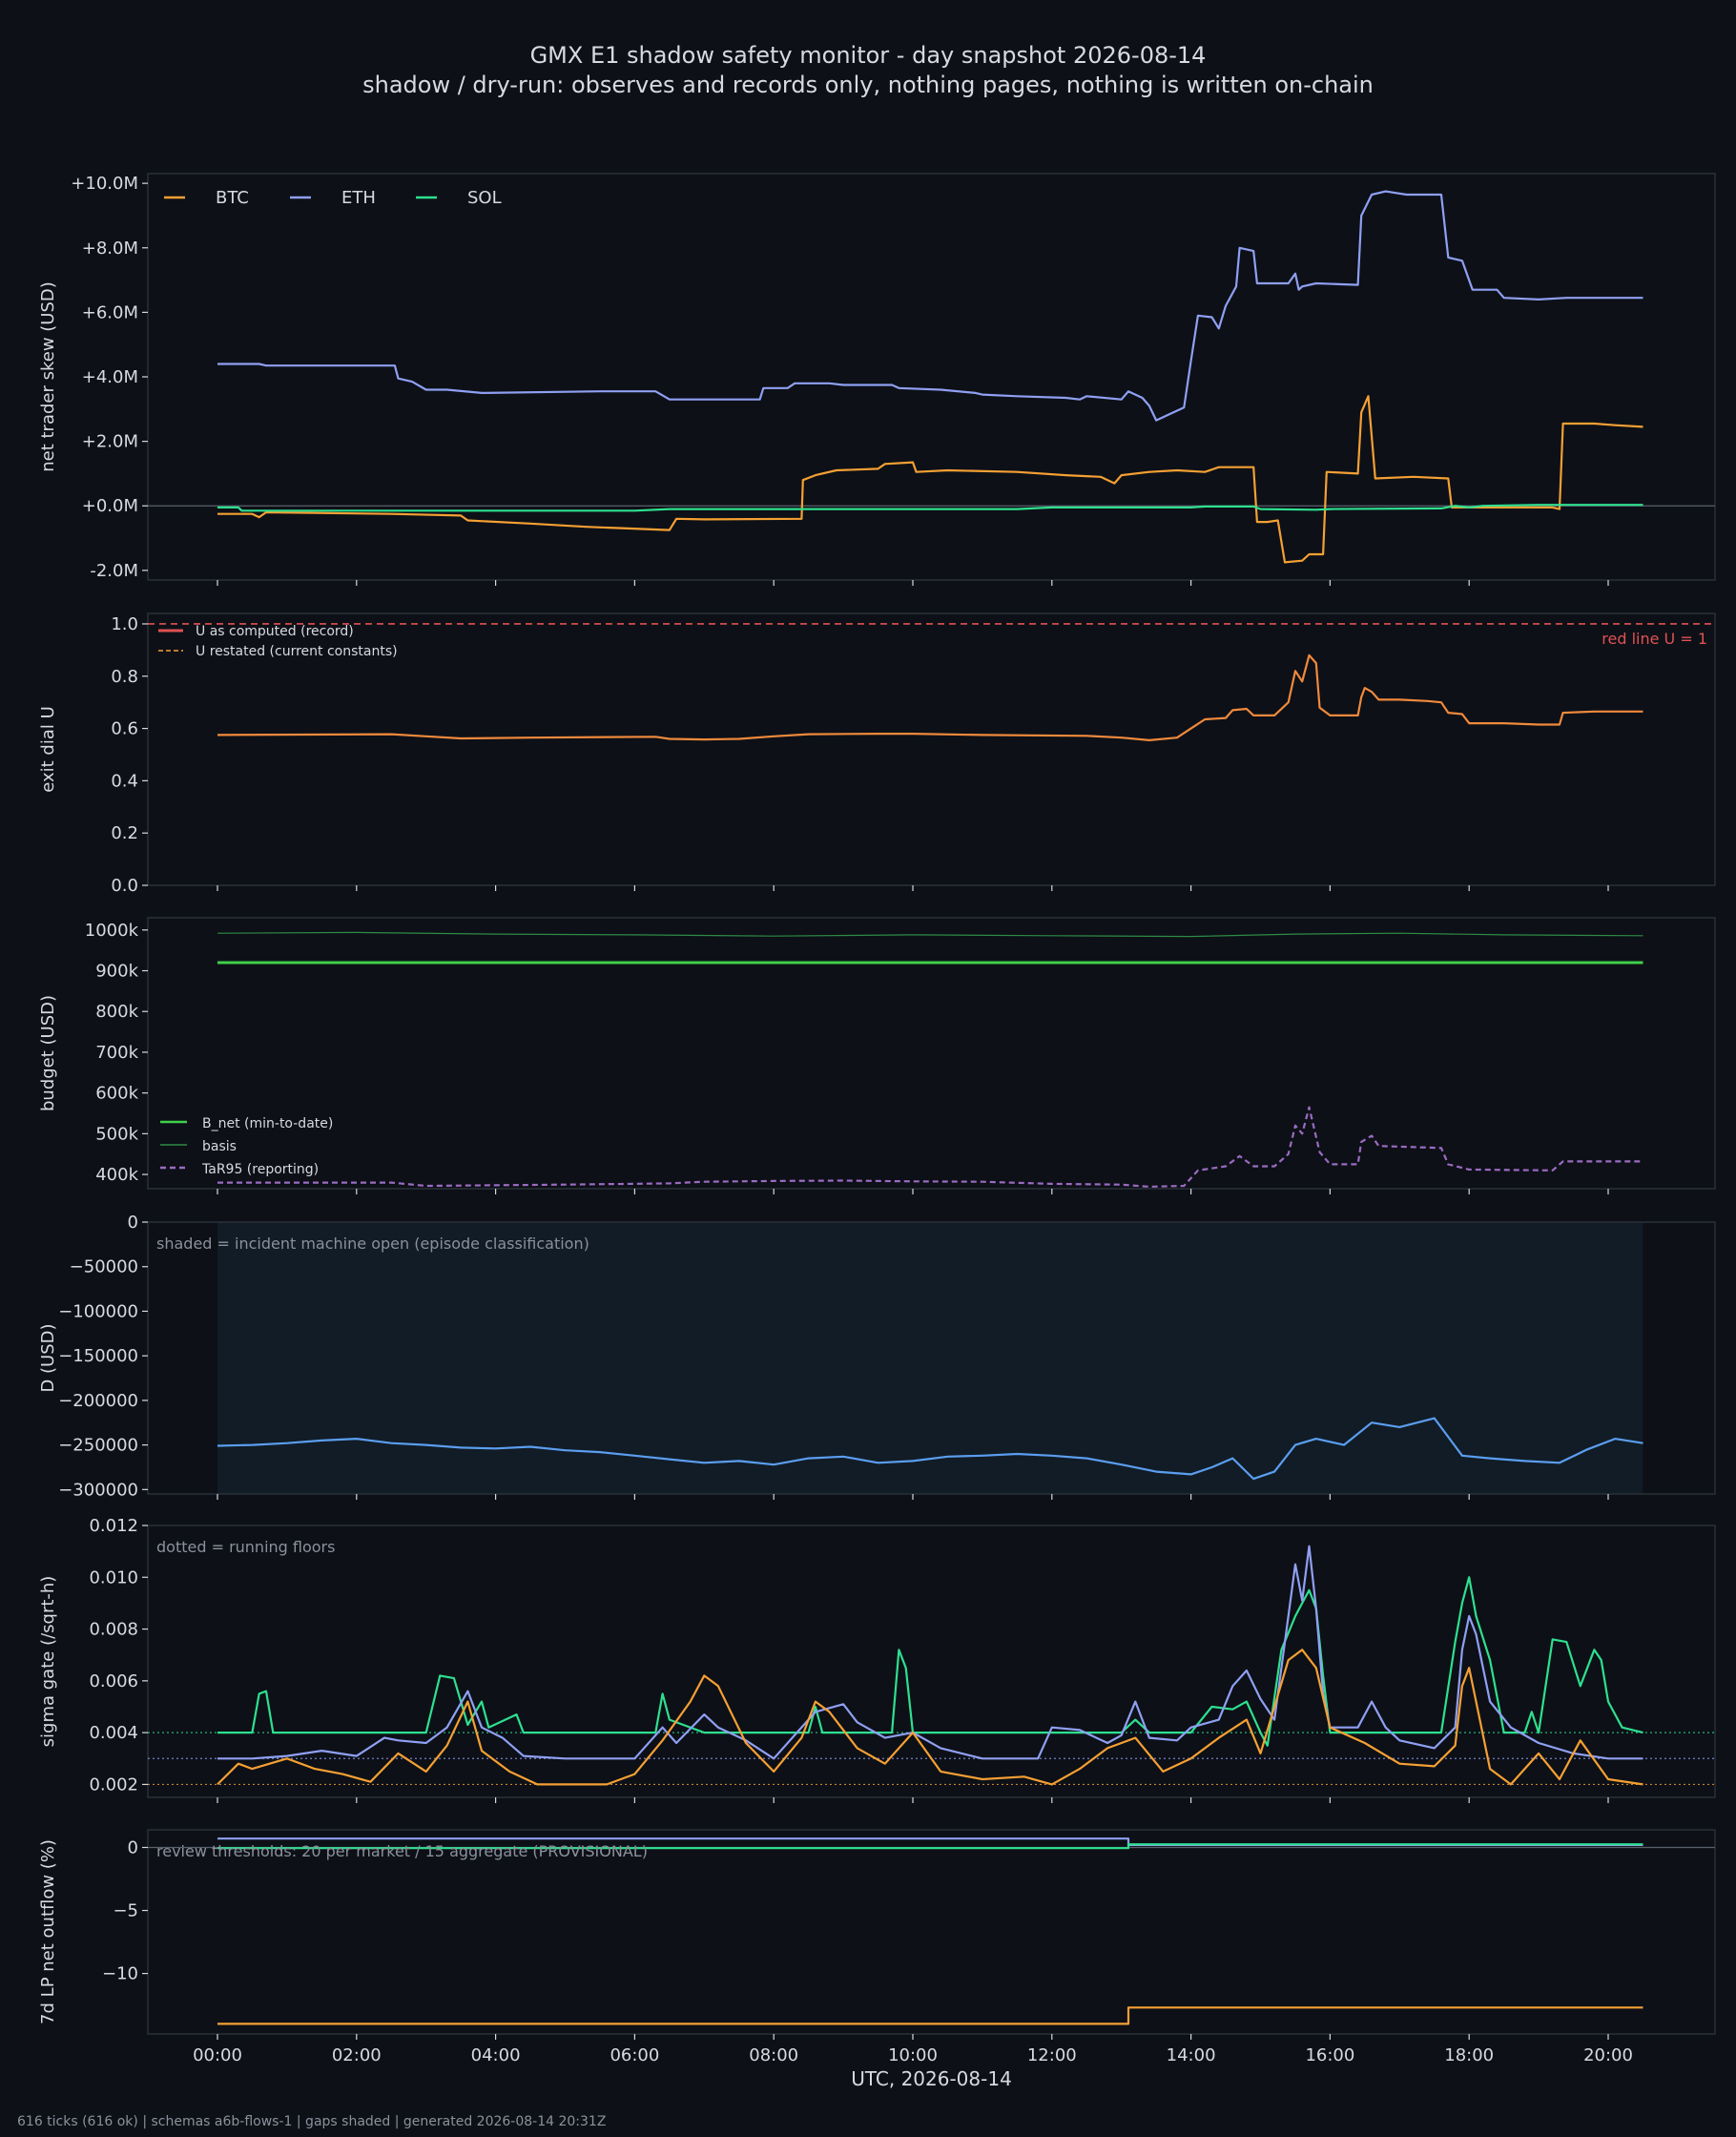  I want to click on x-tick-label: 04:00, so click(496, 2055).